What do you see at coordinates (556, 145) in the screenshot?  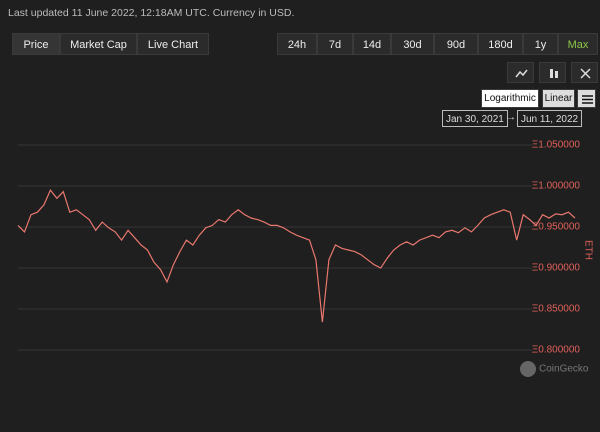 I see `y-tick-label: Ξ1.050000` at bounding box center [556, 145].